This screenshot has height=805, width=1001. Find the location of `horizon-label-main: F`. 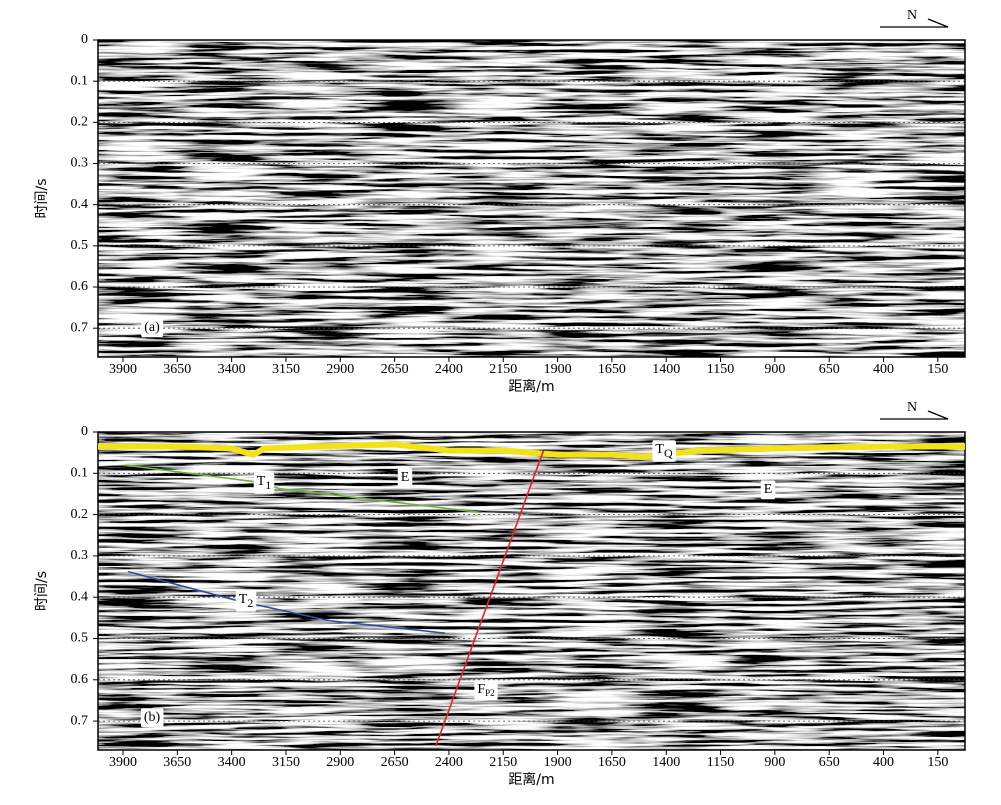

horizon-label-main: F is located at coordinates (481, 689).